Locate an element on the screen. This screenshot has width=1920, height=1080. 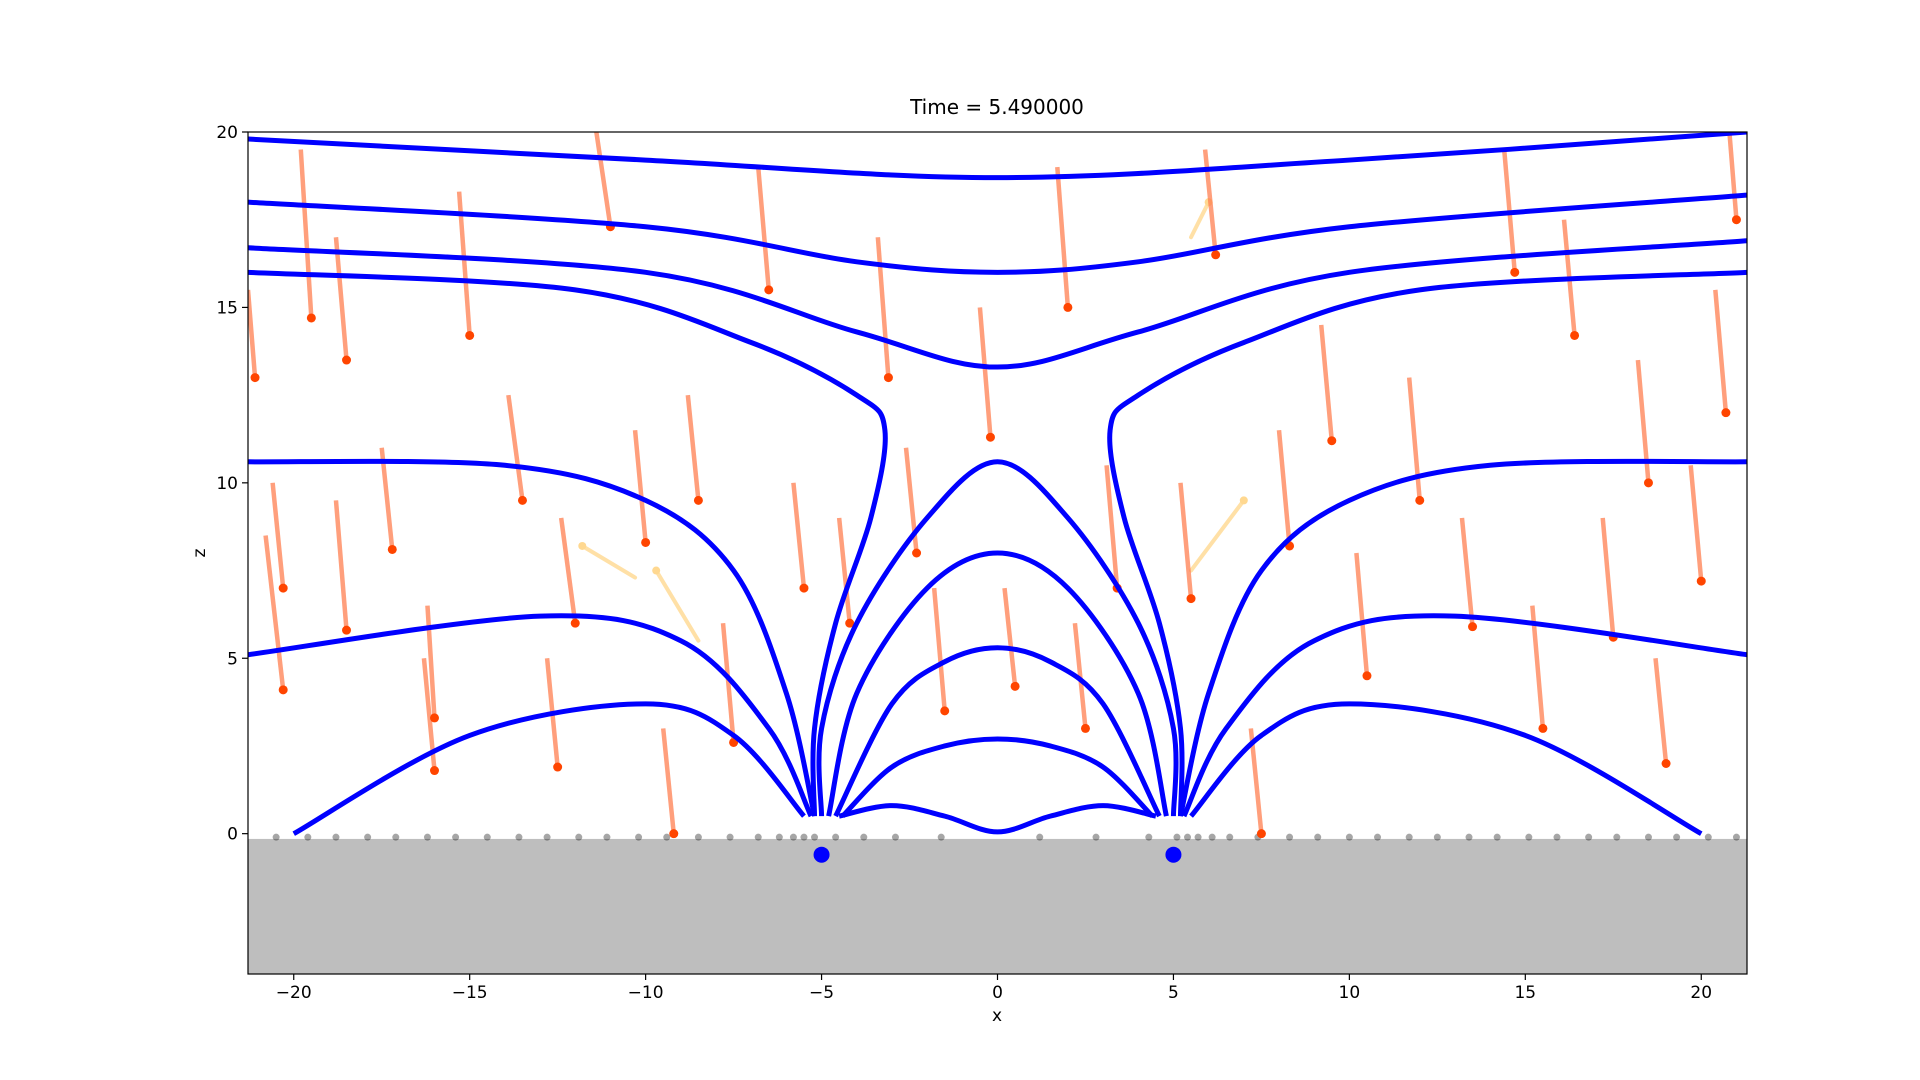
y-axis-label: z is located at coordinates (200, 552).